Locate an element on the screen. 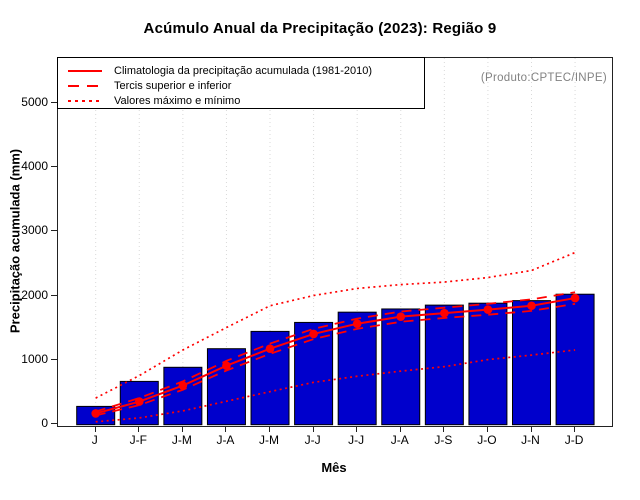  bar-J-S is located at coordinates (444, 365).